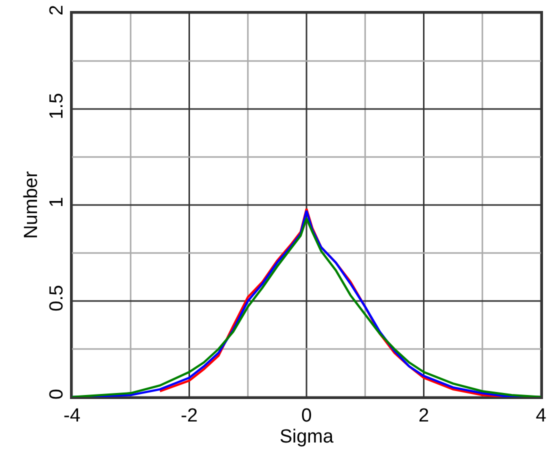 The image size is (552, 469). What do you see at coordinates (541, 416) in the screenshot?
I see `x-tick-label: 4` at bounding box center [541, 416].